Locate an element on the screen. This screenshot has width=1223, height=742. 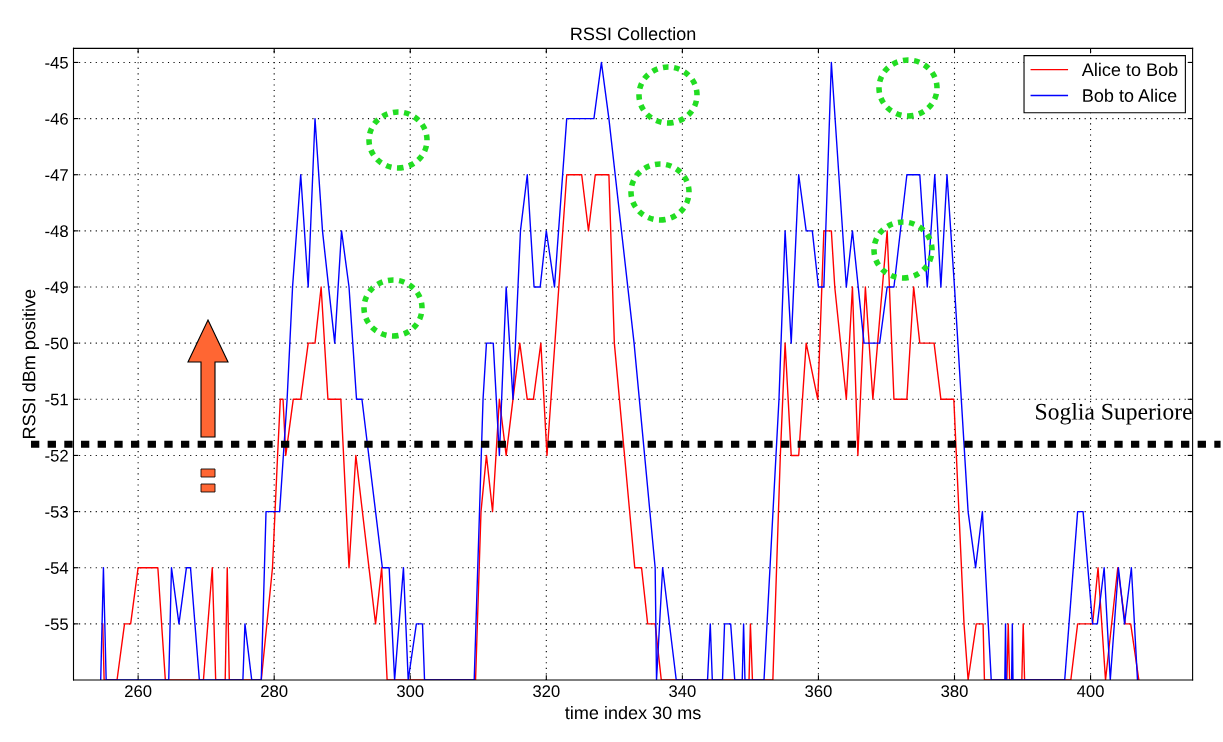
x-tick-label: 260 is located at coordinates (138, 691).